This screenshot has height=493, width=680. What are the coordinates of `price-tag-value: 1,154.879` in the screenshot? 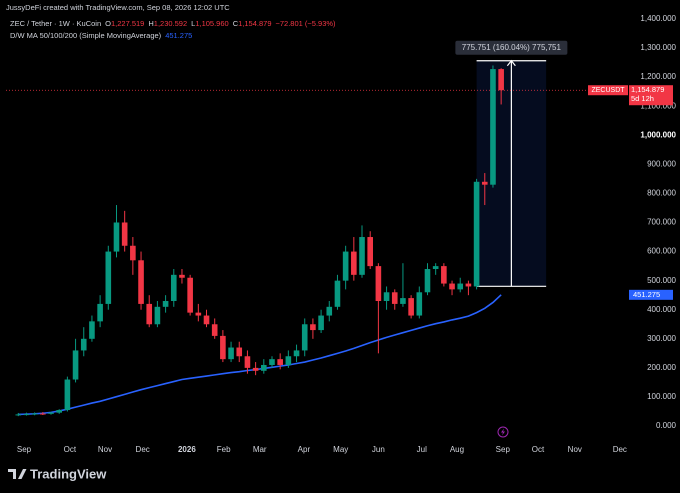 It's located at (647, 89).